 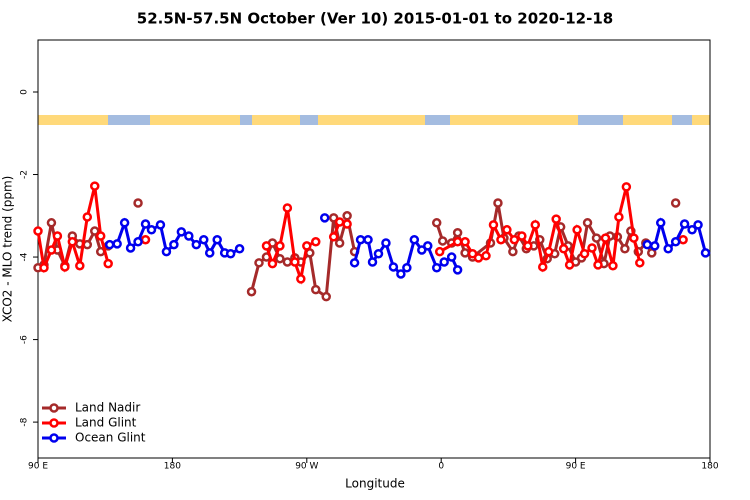 I want to click on y-tick-label: 0, so click(x=25, y=92).